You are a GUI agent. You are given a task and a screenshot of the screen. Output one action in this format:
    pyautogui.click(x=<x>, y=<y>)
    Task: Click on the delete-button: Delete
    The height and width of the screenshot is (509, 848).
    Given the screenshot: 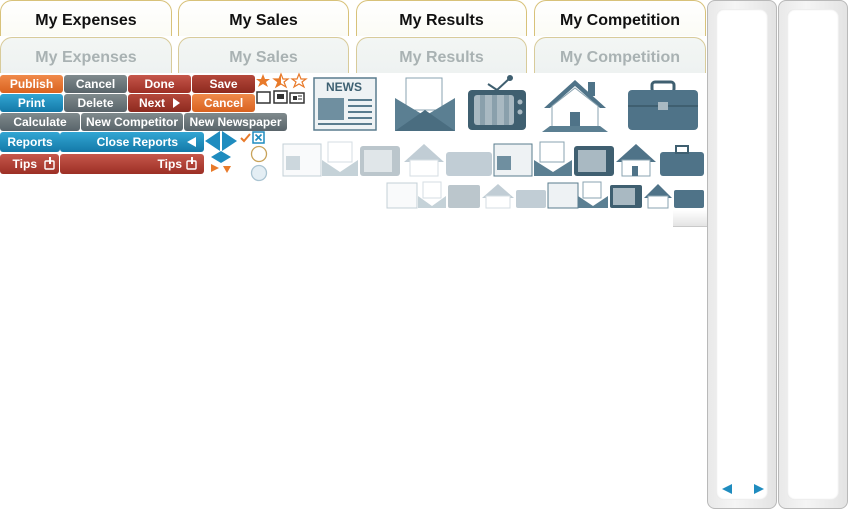 What is the action you would take?
    pyautogui.click(x=95, y=103)
    